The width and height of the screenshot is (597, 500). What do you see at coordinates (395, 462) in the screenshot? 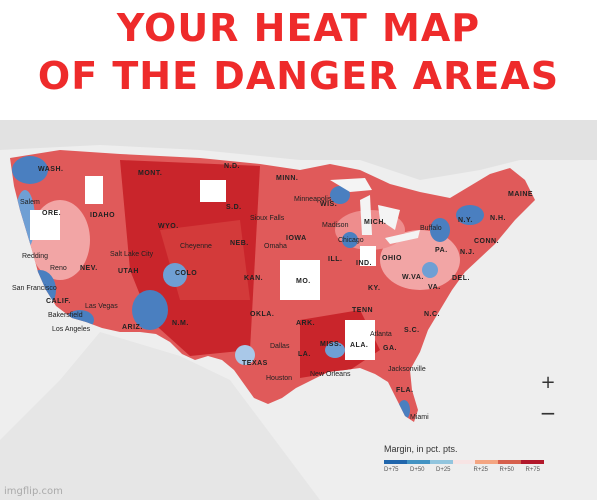
I see `legend-swatch-d75` at bounding box center [395, 462].